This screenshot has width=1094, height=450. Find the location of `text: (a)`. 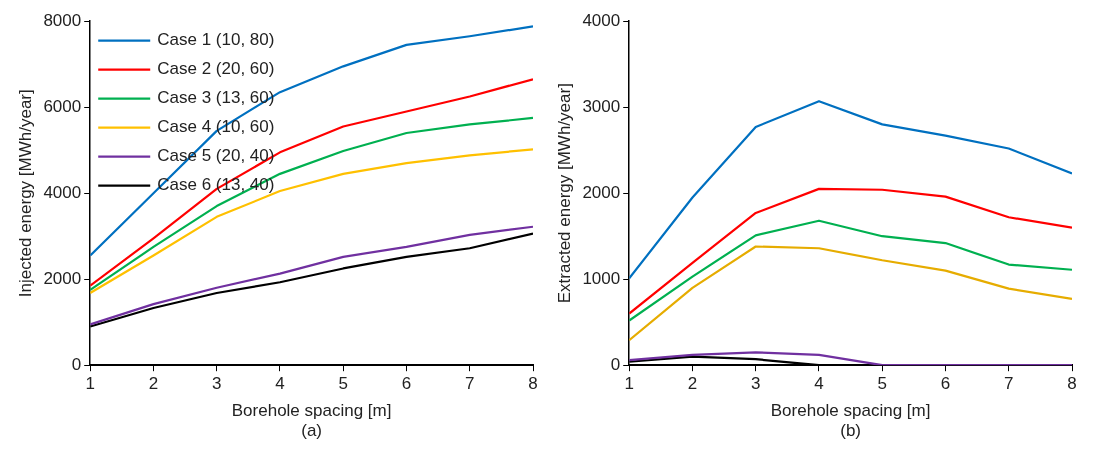

text: (a) is located at coordinates (311, 431).